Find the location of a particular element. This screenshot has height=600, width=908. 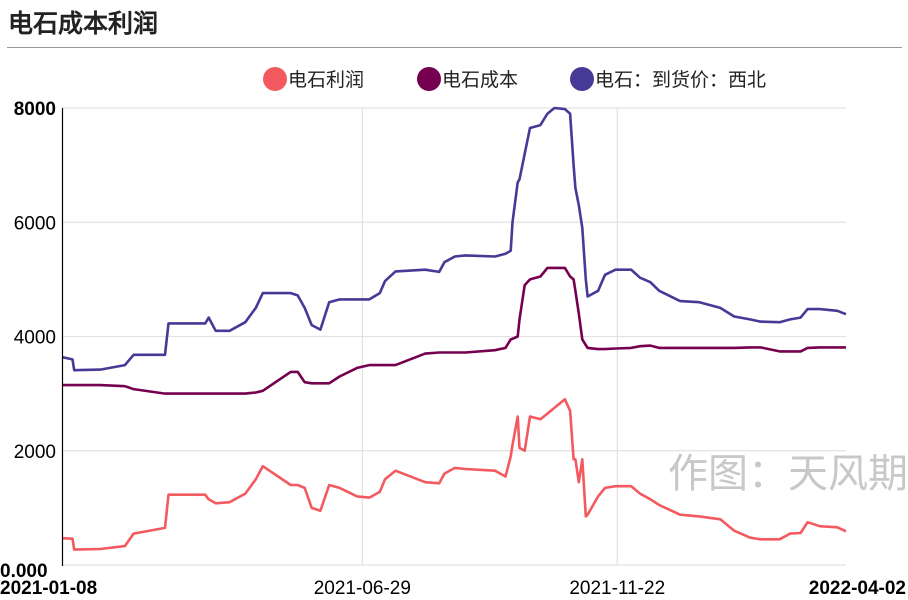

legend: 电石利润 电石成本 电石：到货价：西北 is located at coordinates (514, 79).